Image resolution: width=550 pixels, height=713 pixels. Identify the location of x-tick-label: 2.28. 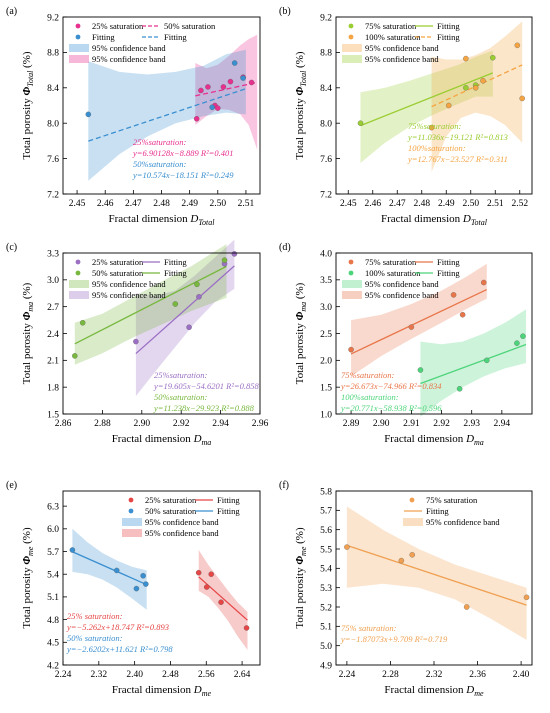
(390, 675).